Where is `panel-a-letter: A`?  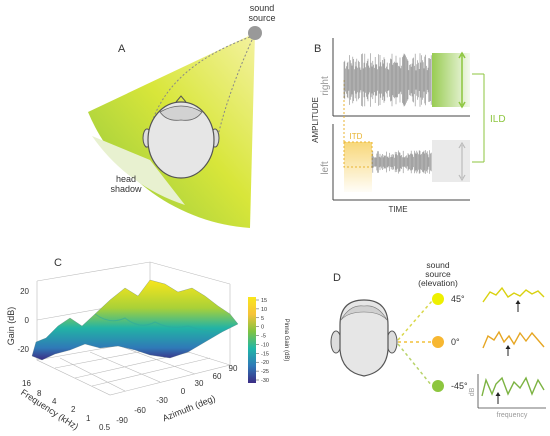
panel-a-letter: A is located at coordinates (122, 49).